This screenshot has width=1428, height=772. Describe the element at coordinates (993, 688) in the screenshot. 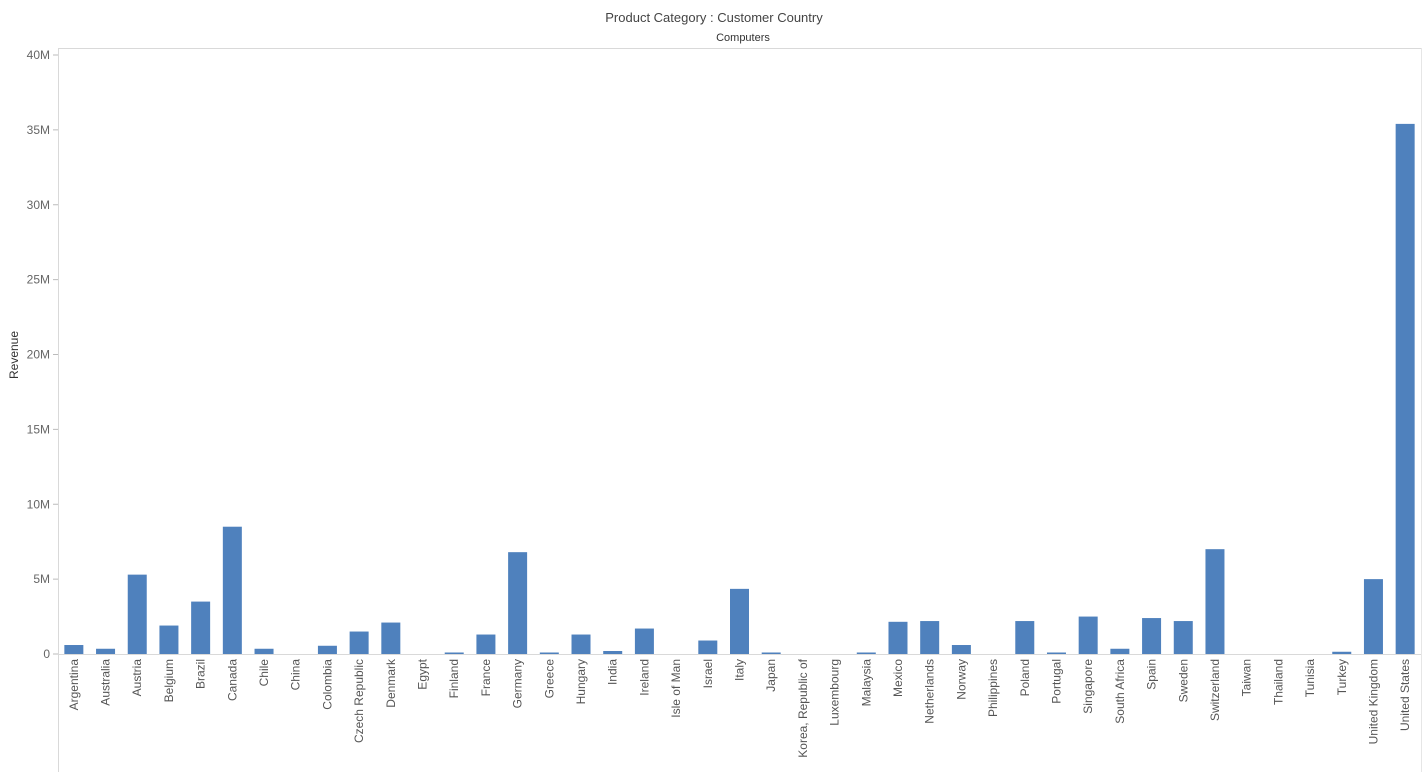

I see `x-tick-label: Philippines` at that location.